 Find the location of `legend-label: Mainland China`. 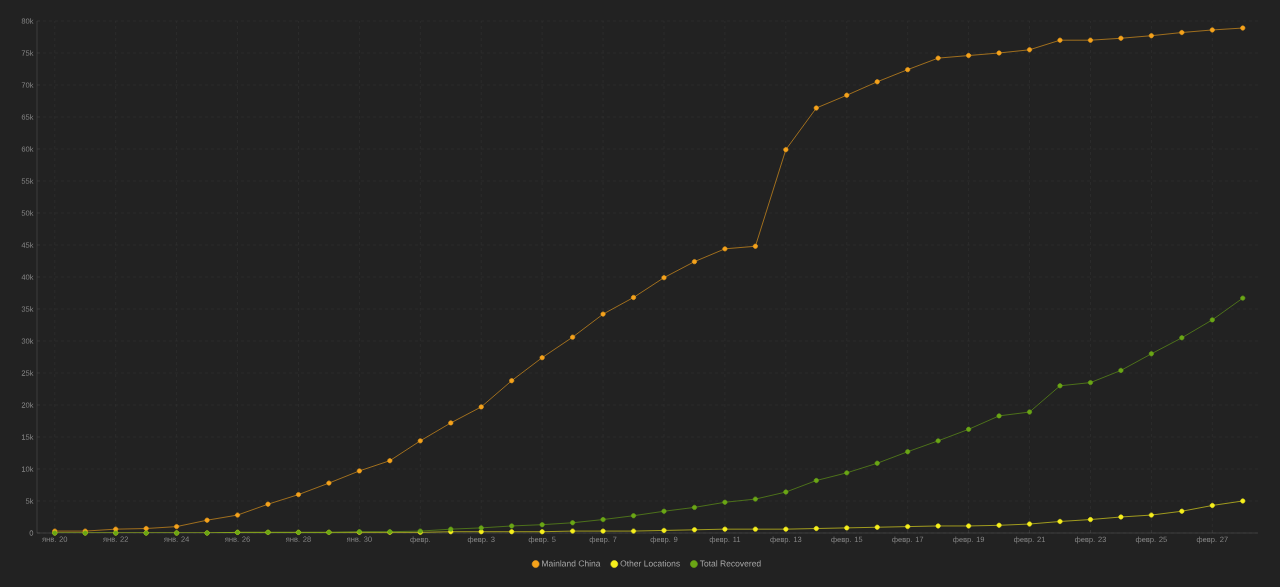

legend-label: Mainland China is located at coordinates (571, 563).